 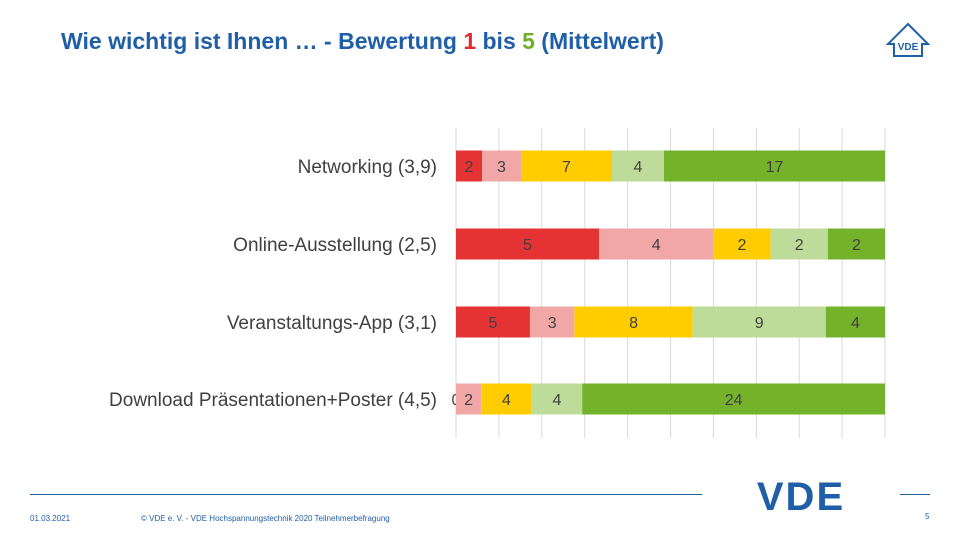 I want to click on category-label: Online-Ausstellung (2,5), so click(x=335, y=245).